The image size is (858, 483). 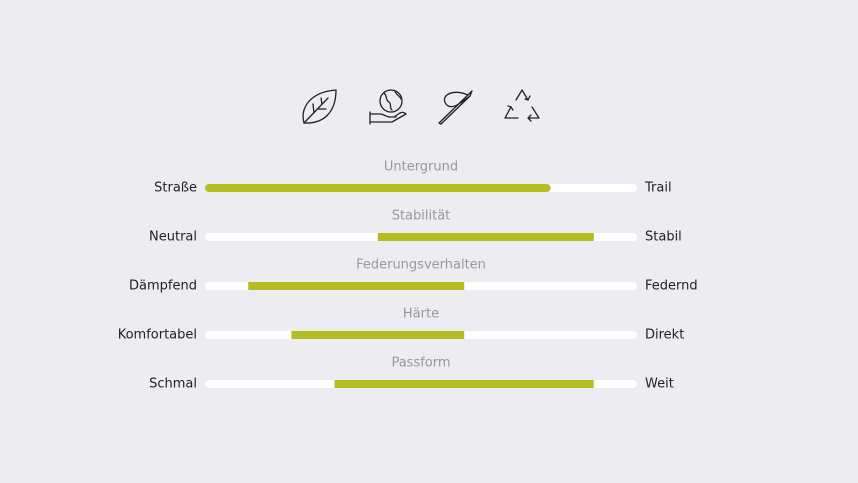 I want to click on left-label: Komfortabel, so click(x=157, y=335).